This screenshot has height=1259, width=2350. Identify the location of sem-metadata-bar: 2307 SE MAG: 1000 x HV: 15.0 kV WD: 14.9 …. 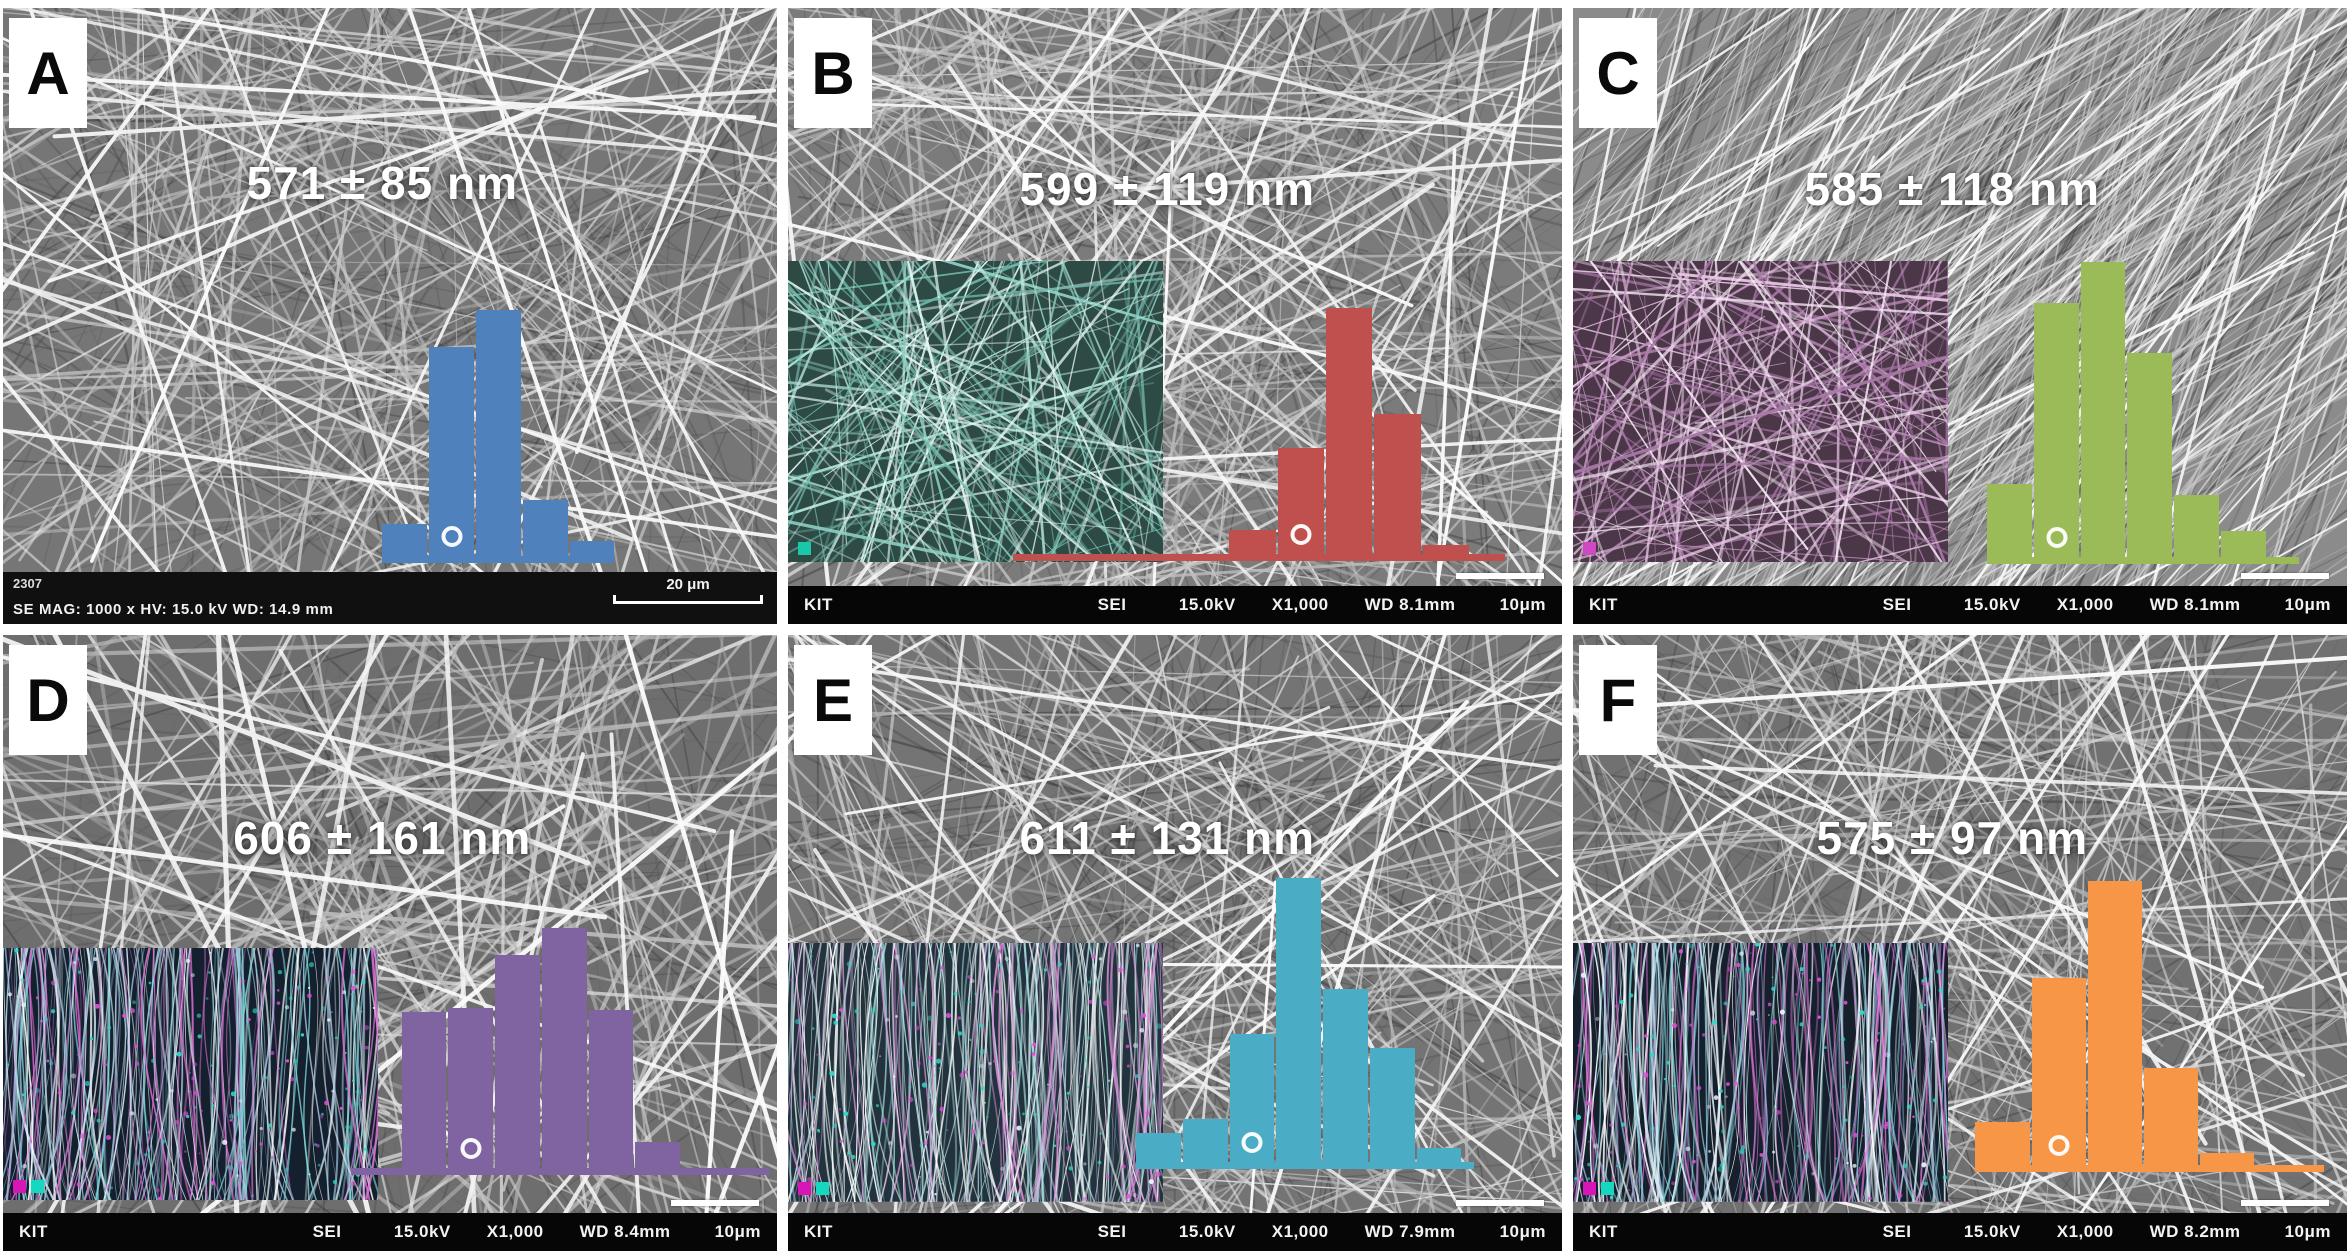
(390, 598).